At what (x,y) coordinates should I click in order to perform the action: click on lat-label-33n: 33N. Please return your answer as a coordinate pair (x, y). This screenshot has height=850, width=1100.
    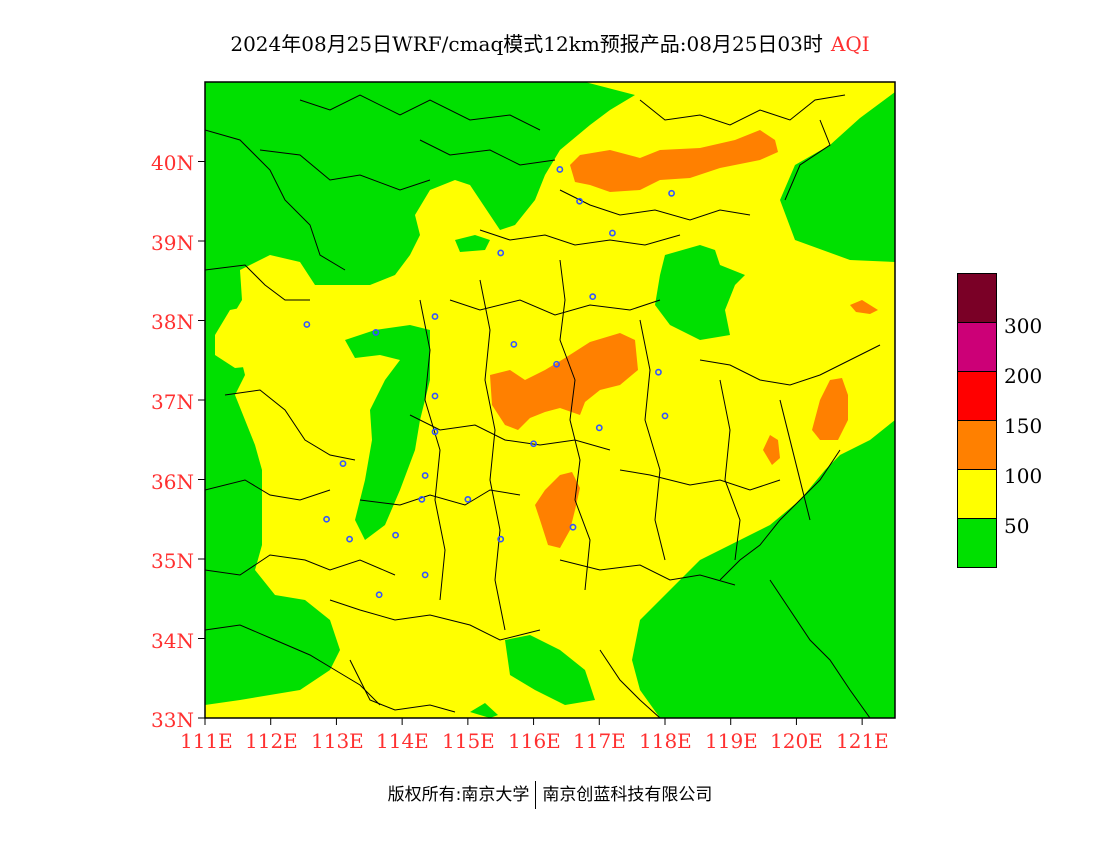
    Looking at the image, I should click on (172, 720).